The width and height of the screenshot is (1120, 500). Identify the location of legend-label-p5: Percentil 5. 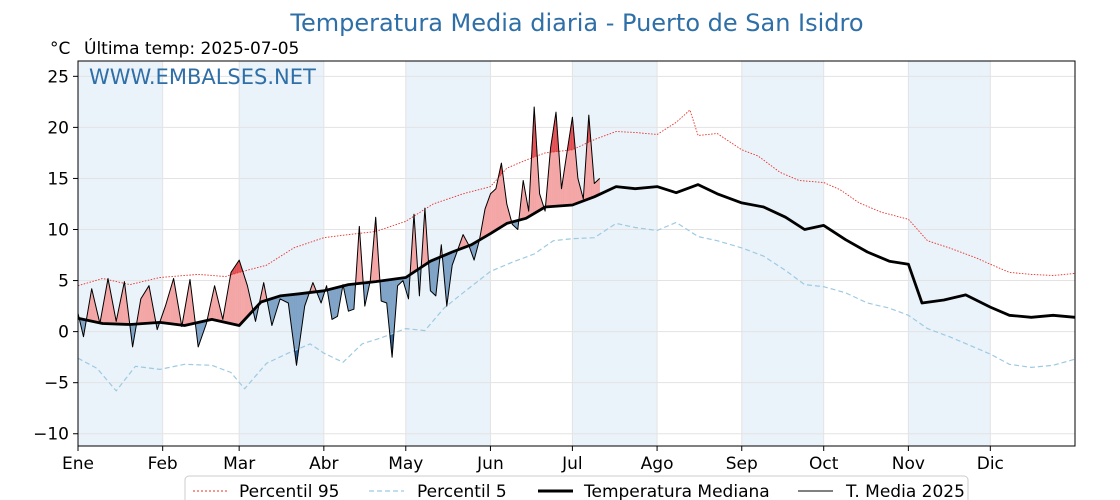
(462, 491).